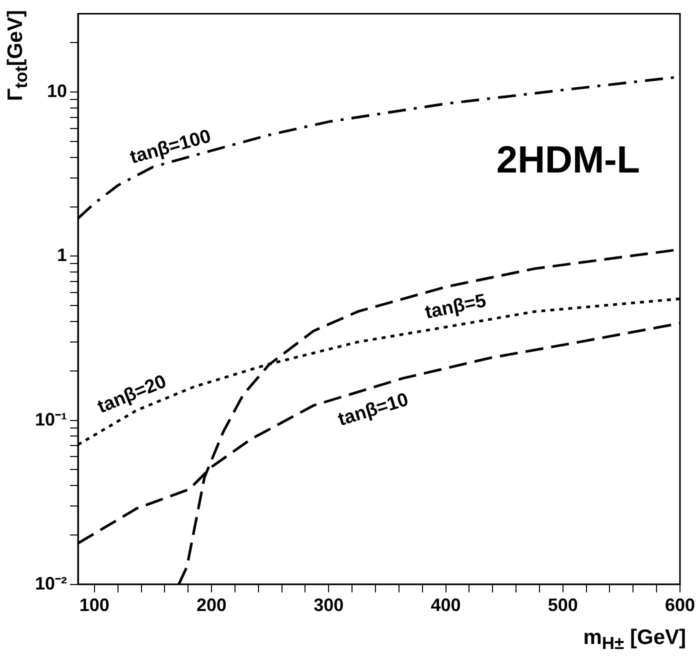  I want to click on x-tick-label: 100, so click(94, 605).